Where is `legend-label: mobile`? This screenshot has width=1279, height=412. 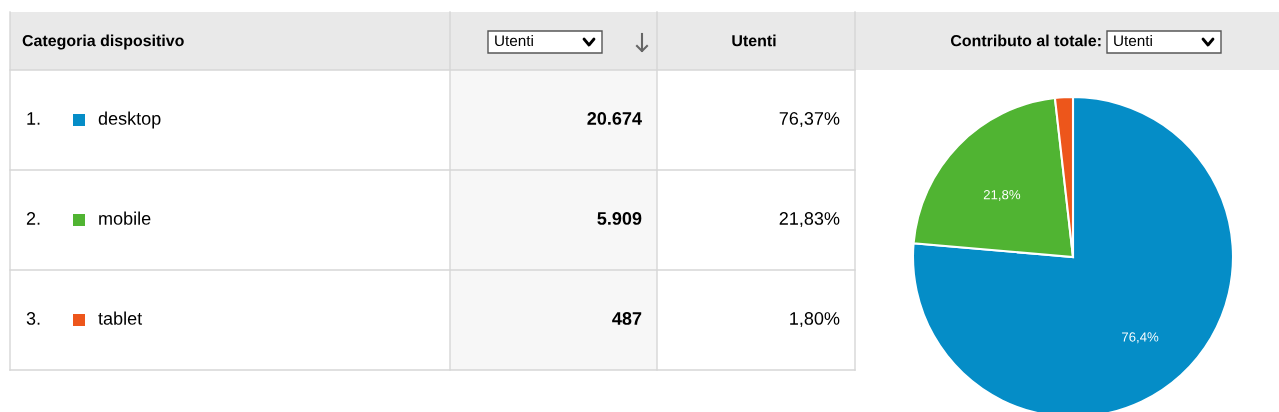 legend-label: mobile is located at coordinates (125, 218).